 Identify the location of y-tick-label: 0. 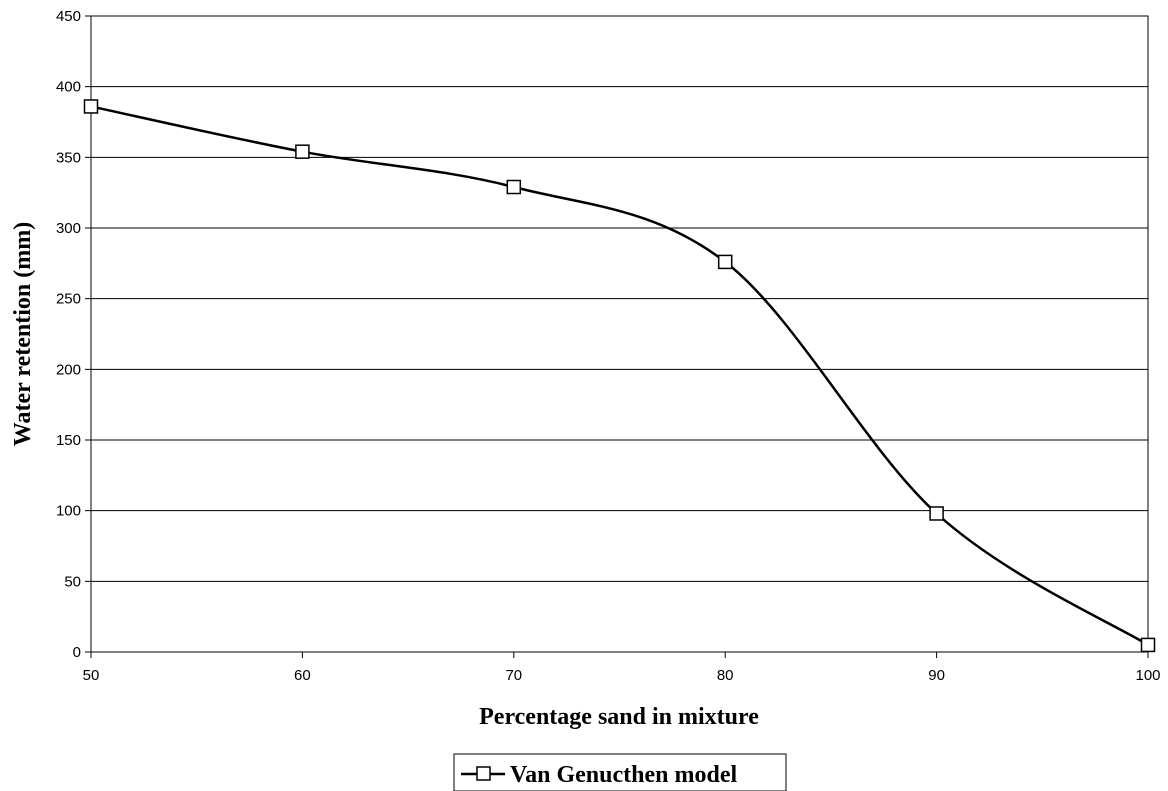
(77, 652).